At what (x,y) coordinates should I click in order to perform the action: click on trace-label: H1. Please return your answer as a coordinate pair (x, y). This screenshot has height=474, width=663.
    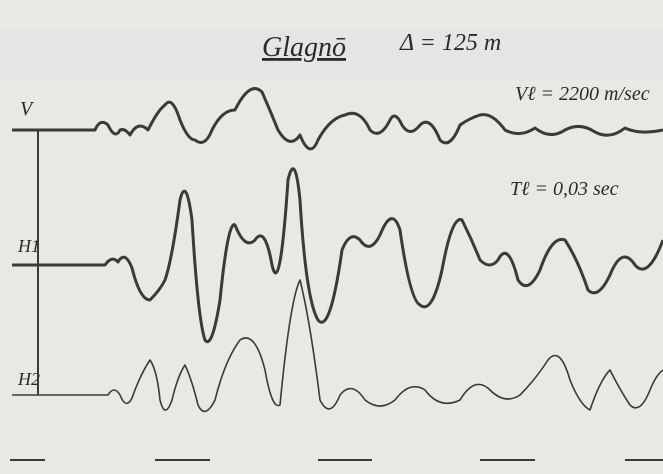
    Looking at the image, I should click on (28, 246).